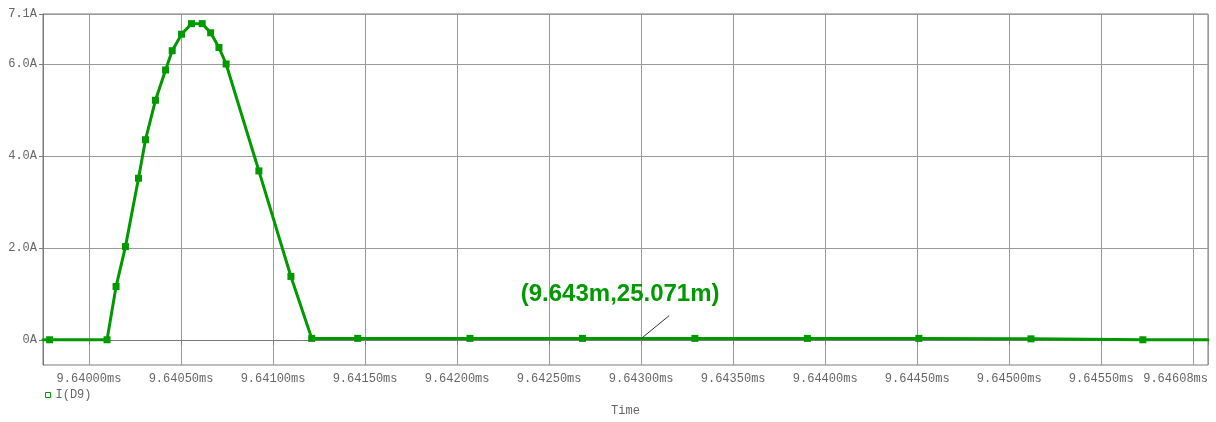 The width and height of the screenshot is (1216, 422). Describe the element at coordinates (825, 379) in the screenshot. I see `x-tick-label: 9.64400ms` at that location.